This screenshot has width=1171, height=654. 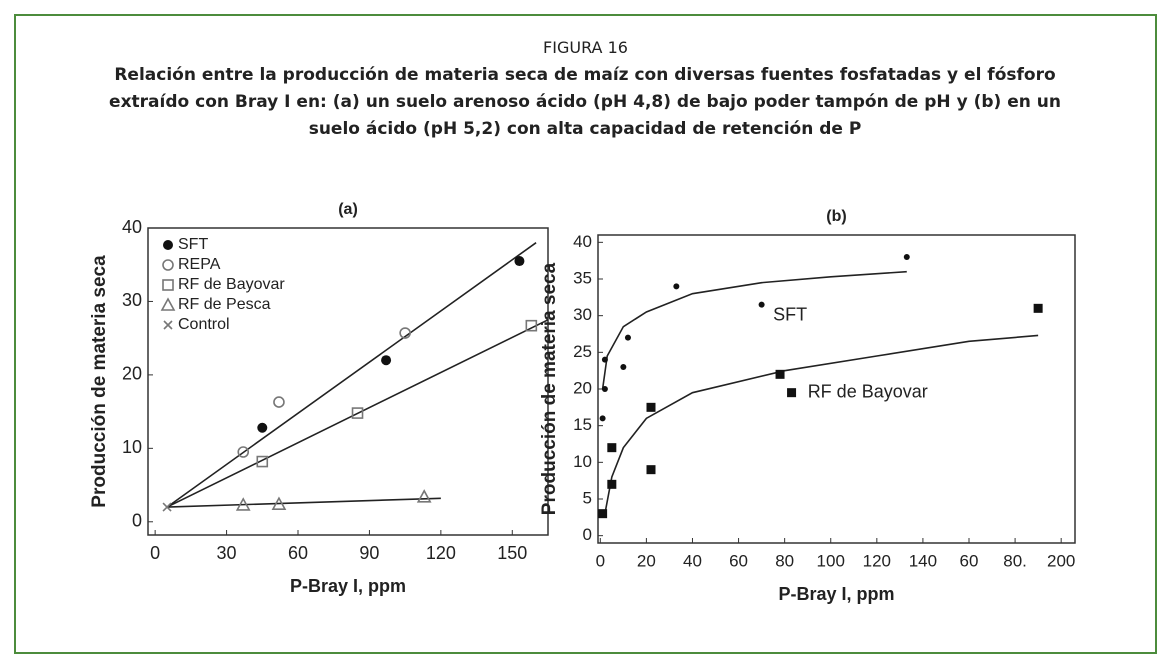 What do you see at coordinates (1061, 560) in the screenshot?
I see `x-tick-label: 200` at bounding box center [1061, 560].